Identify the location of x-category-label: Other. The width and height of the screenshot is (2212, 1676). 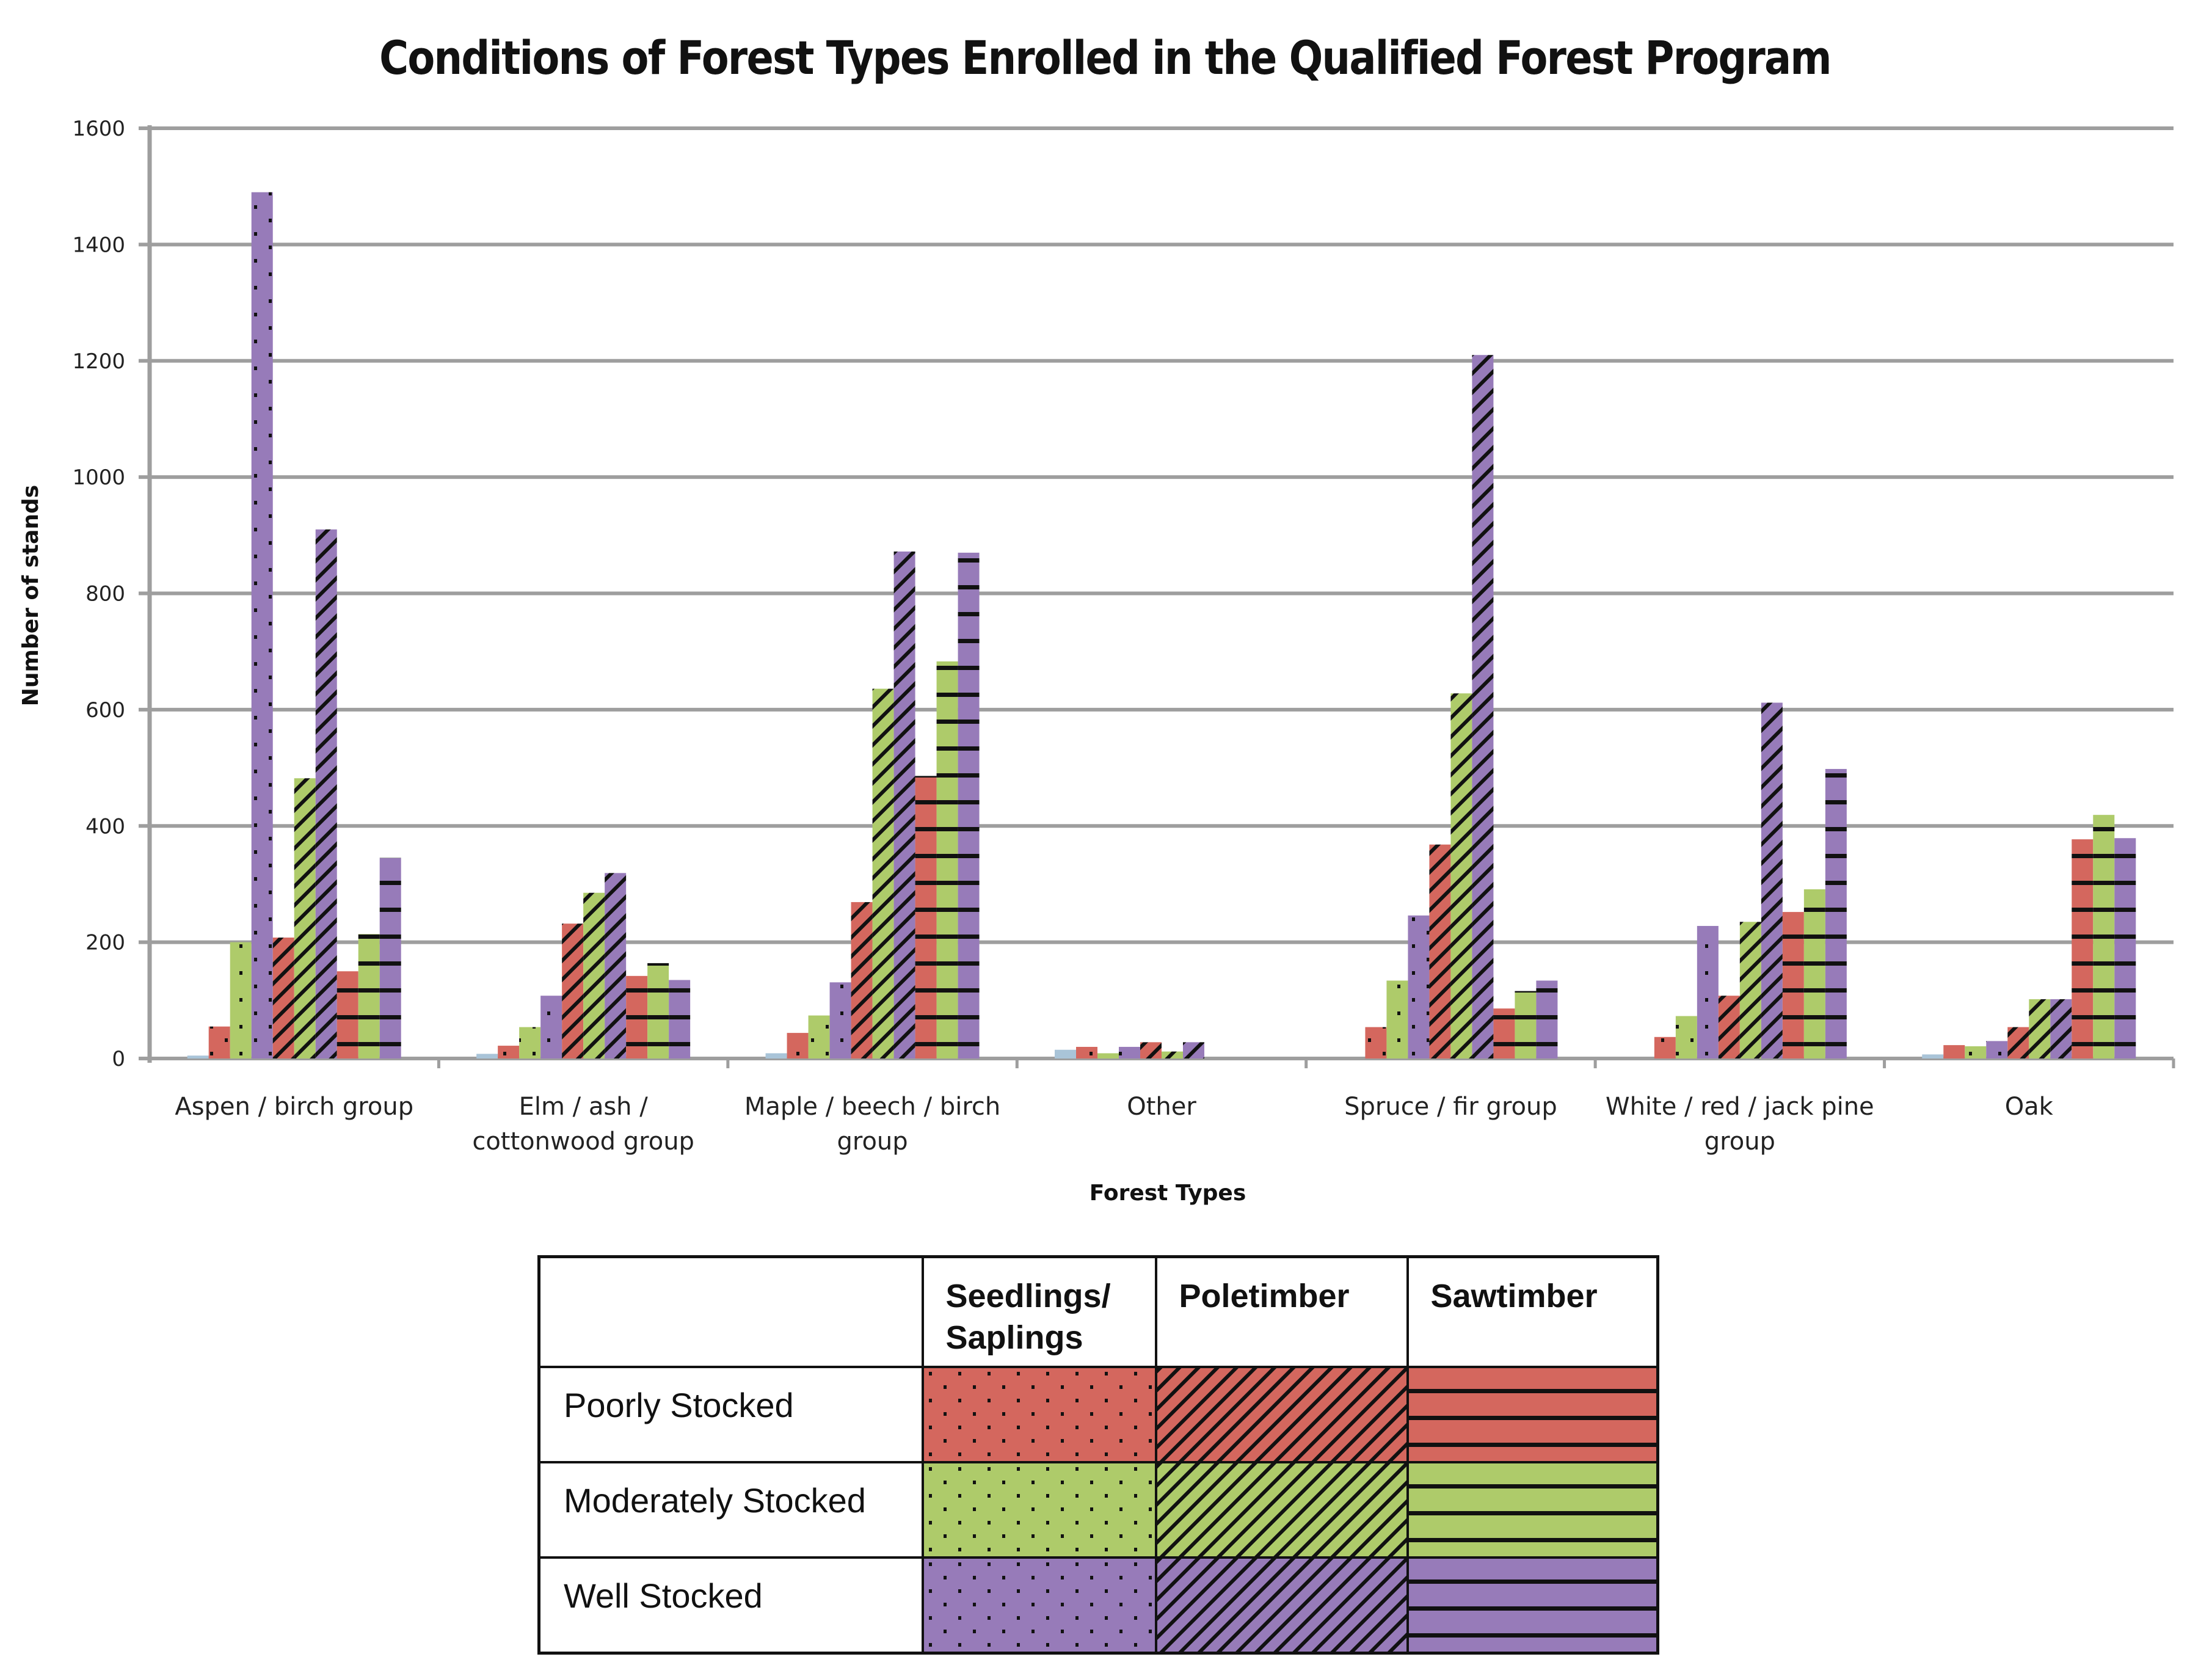
(1161, 1107).